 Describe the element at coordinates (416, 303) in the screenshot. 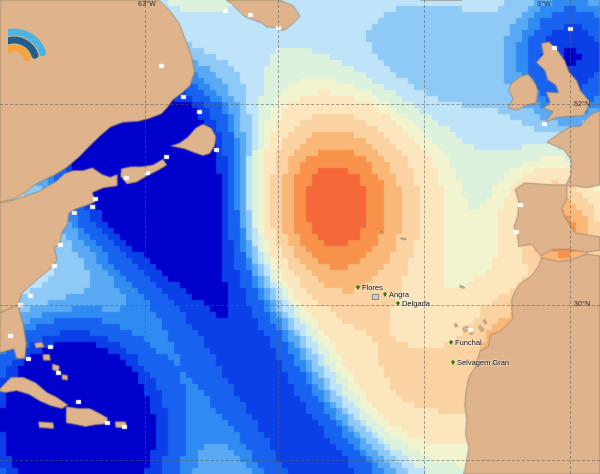

I see `place-label-text: Delgada` at that location.